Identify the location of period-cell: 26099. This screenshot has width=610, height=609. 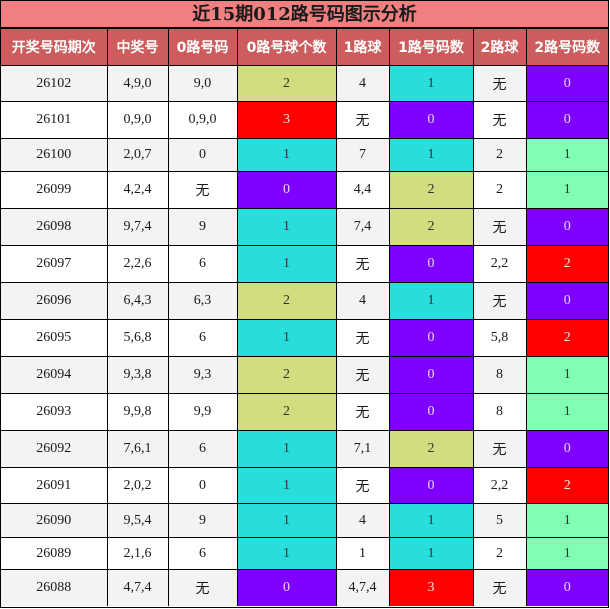
(54, 190).